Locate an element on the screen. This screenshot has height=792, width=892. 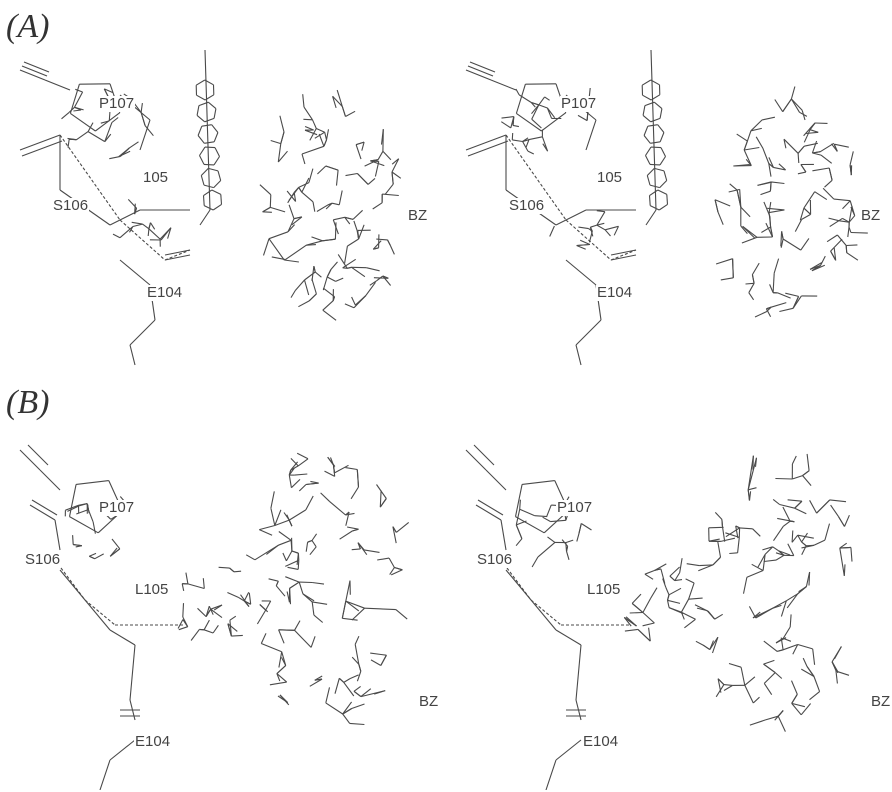
label-l105: L105 is located at coordinates (152, 589).